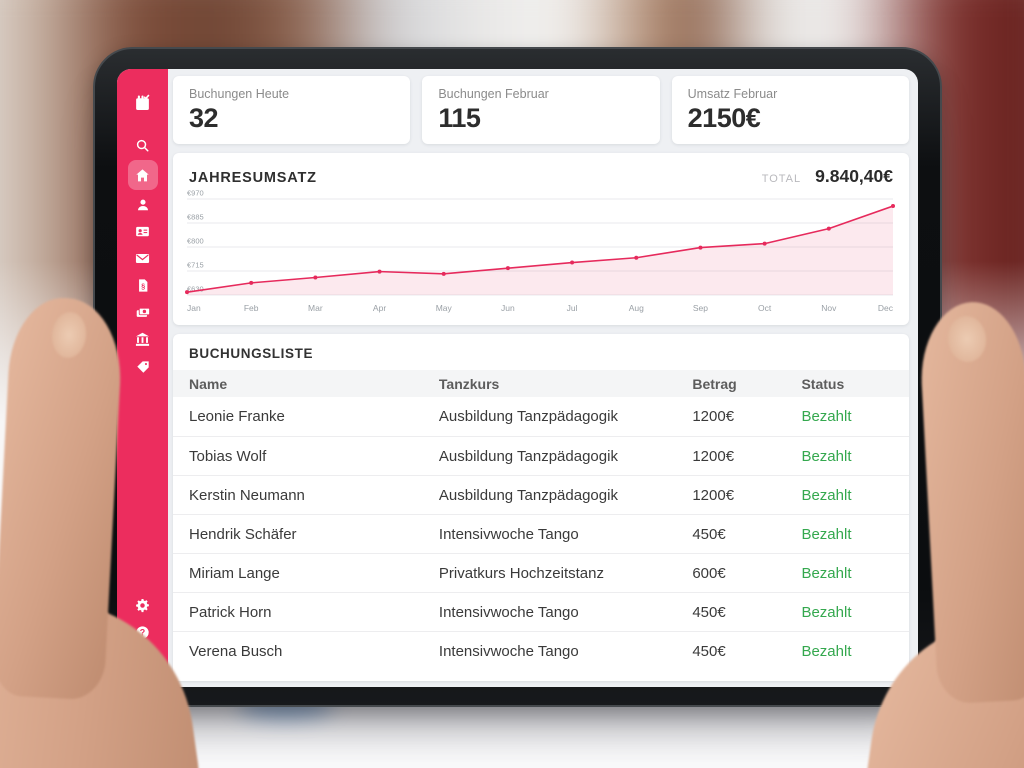 Image resolution: width=1024 pixels, height=768 pixels. Describe the element at coordinates (230, 612) in the screenshot. I see `cell-name: Patrick Horn` at that location.